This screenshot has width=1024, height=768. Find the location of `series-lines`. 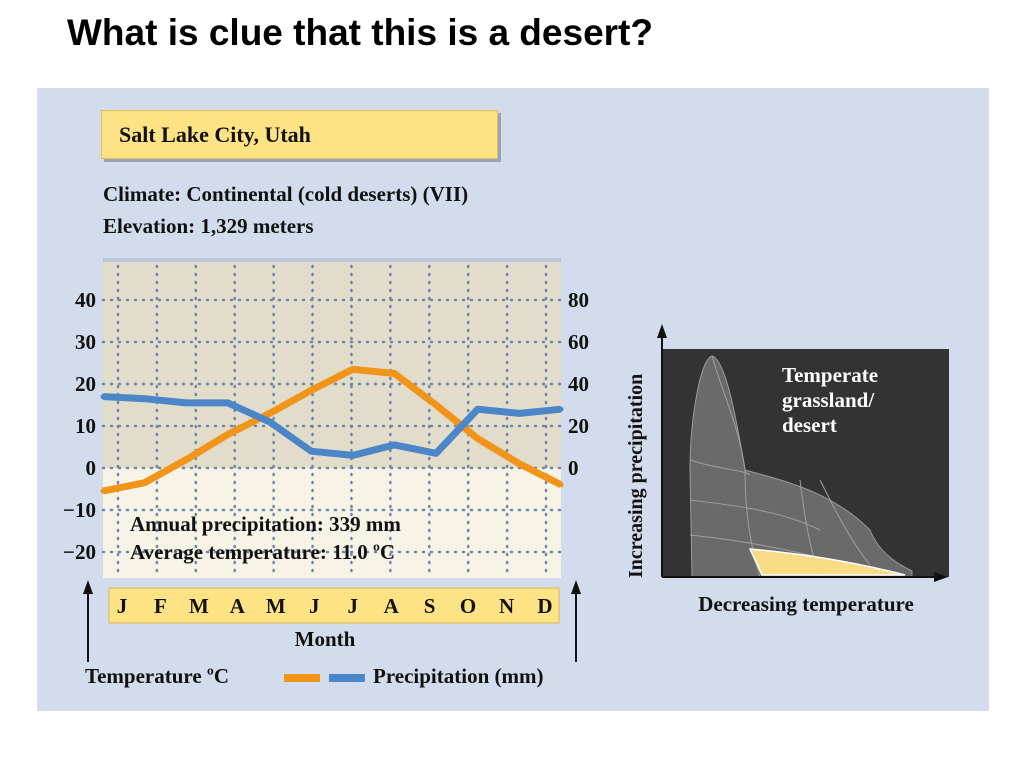

series-lines is located at coordinates (332, 430).